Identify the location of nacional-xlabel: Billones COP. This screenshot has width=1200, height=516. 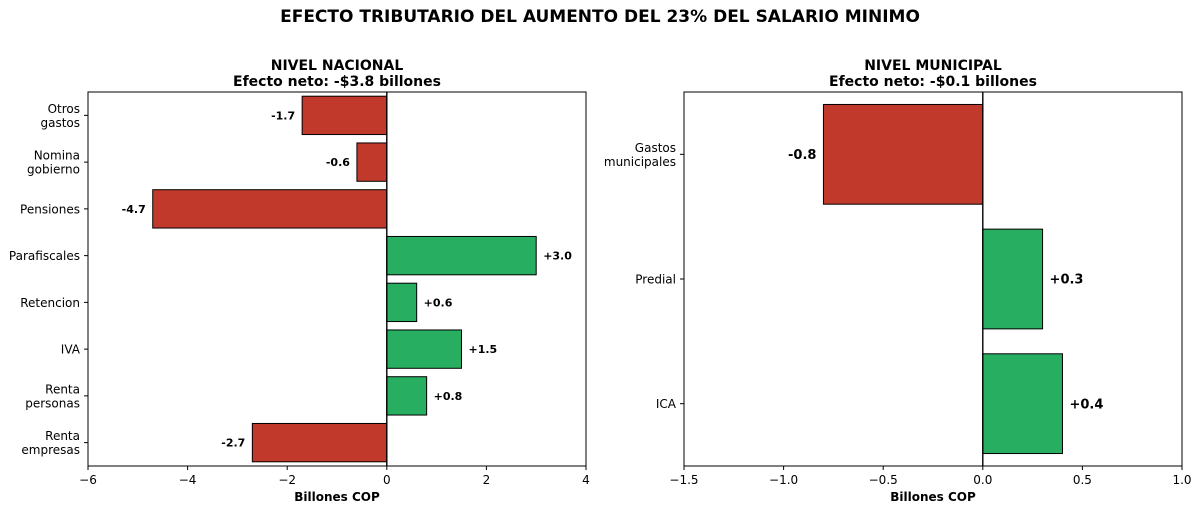
(337, 497).